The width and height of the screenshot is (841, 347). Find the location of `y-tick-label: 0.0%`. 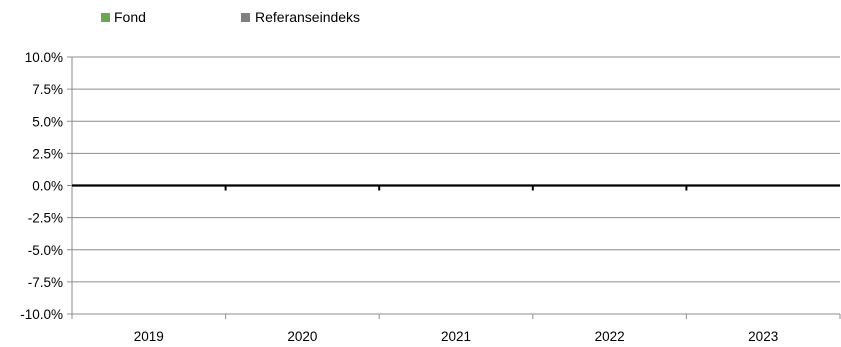

y-tick-label: 0.0% is located at coordinates (47, 186).